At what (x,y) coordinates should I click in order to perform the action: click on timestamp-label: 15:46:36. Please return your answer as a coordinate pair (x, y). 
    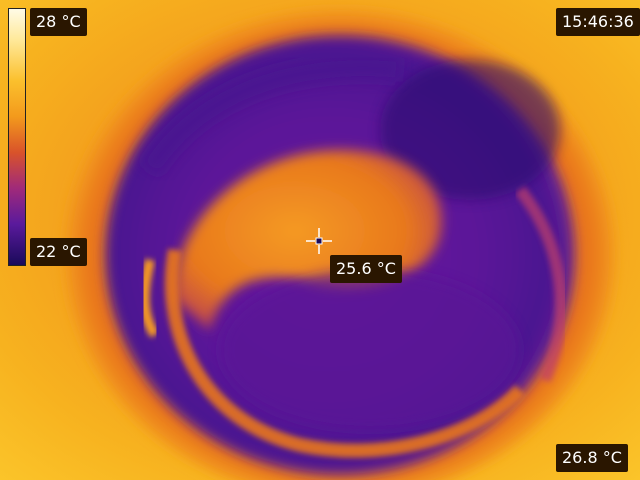
    Looking at the image, I should click on (598, 22).